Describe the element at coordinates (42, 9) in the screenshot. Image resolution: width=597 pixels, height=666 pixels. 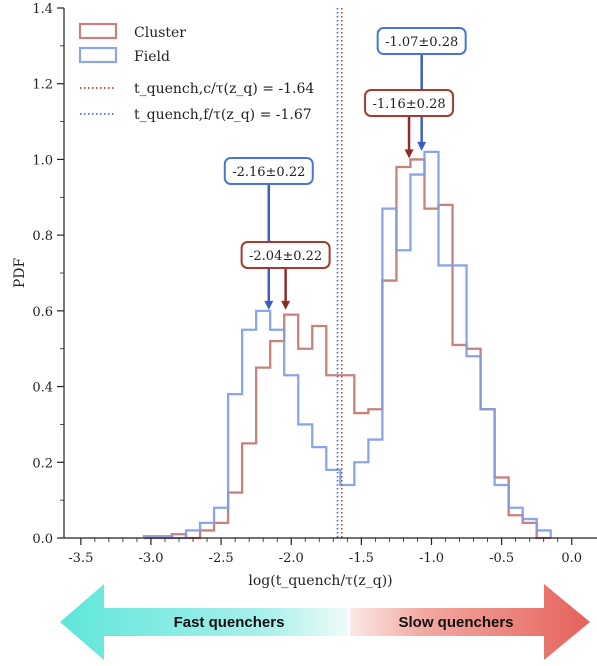
I see `y-tick-label: 1.4` at that location.